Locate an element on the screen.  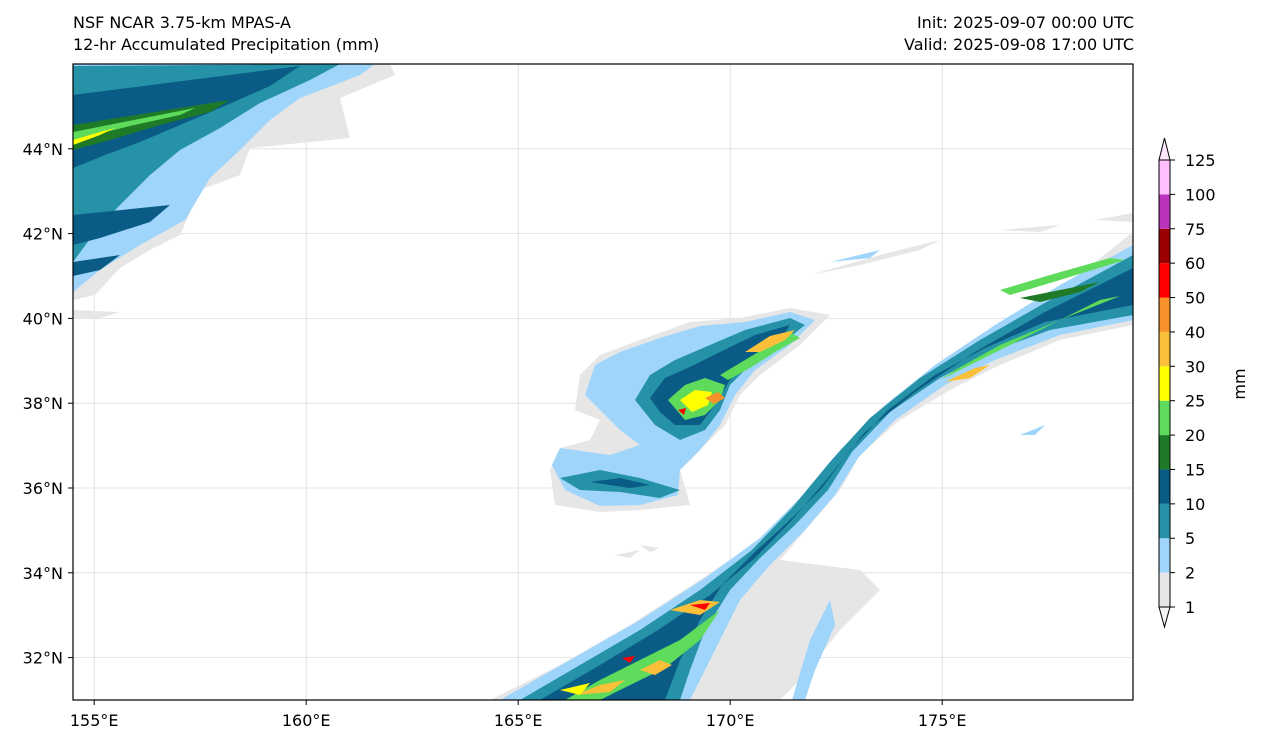
init-time: Init: 2025-09-07 00:00 UTC is located at coordinates (1025, 22).